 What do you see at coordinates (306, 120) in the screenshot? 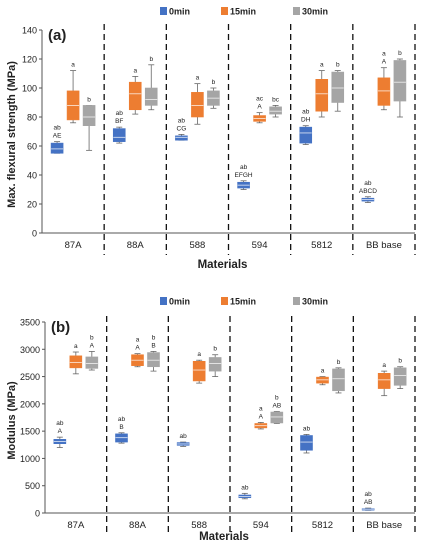
I see `significance-label: DH` at bounding box center [306, 120].